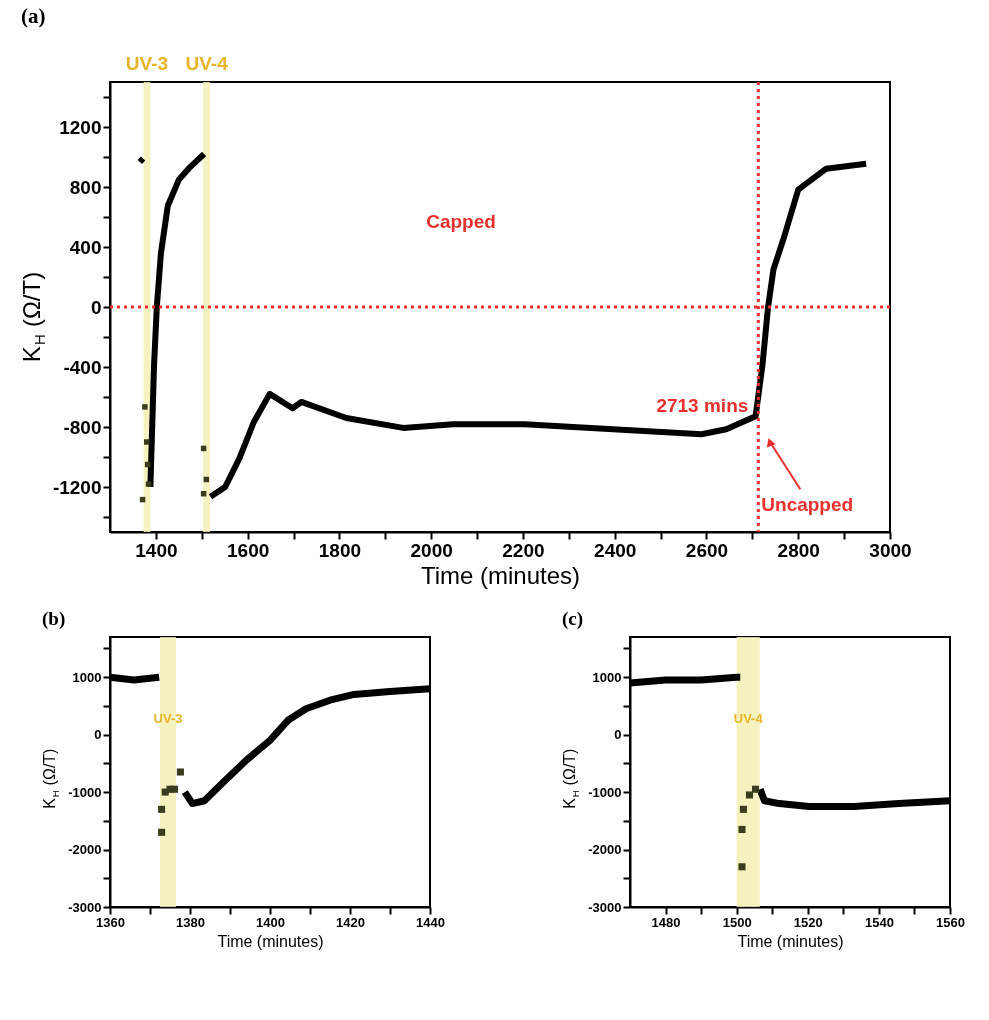 The image size is (989, 1020). What do you see at coordinates (702, 405) in the screenshot?
I see `ref-line-label: 2713 mins` at bounding box center [702, 405].